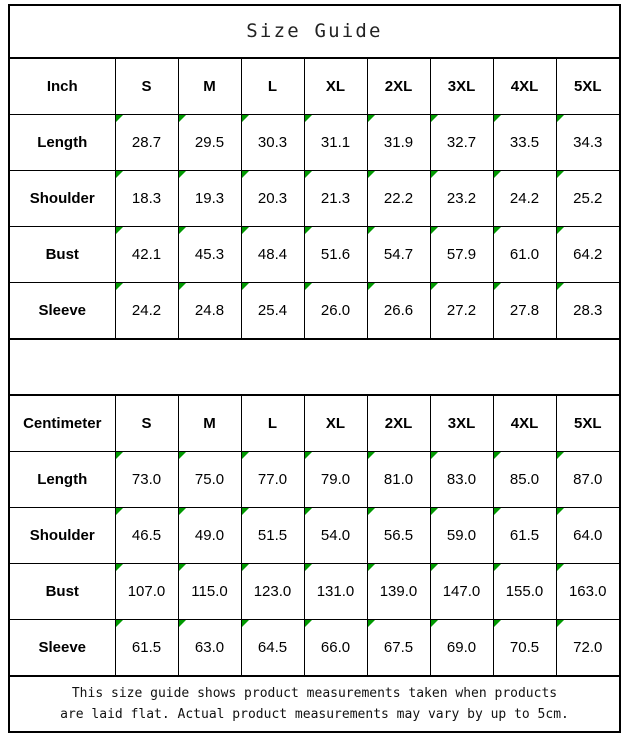 The height and width of the screenshot is (733, 626). I want to click on cell-inch-bust-2xl: 54.7, so click(399, 254).